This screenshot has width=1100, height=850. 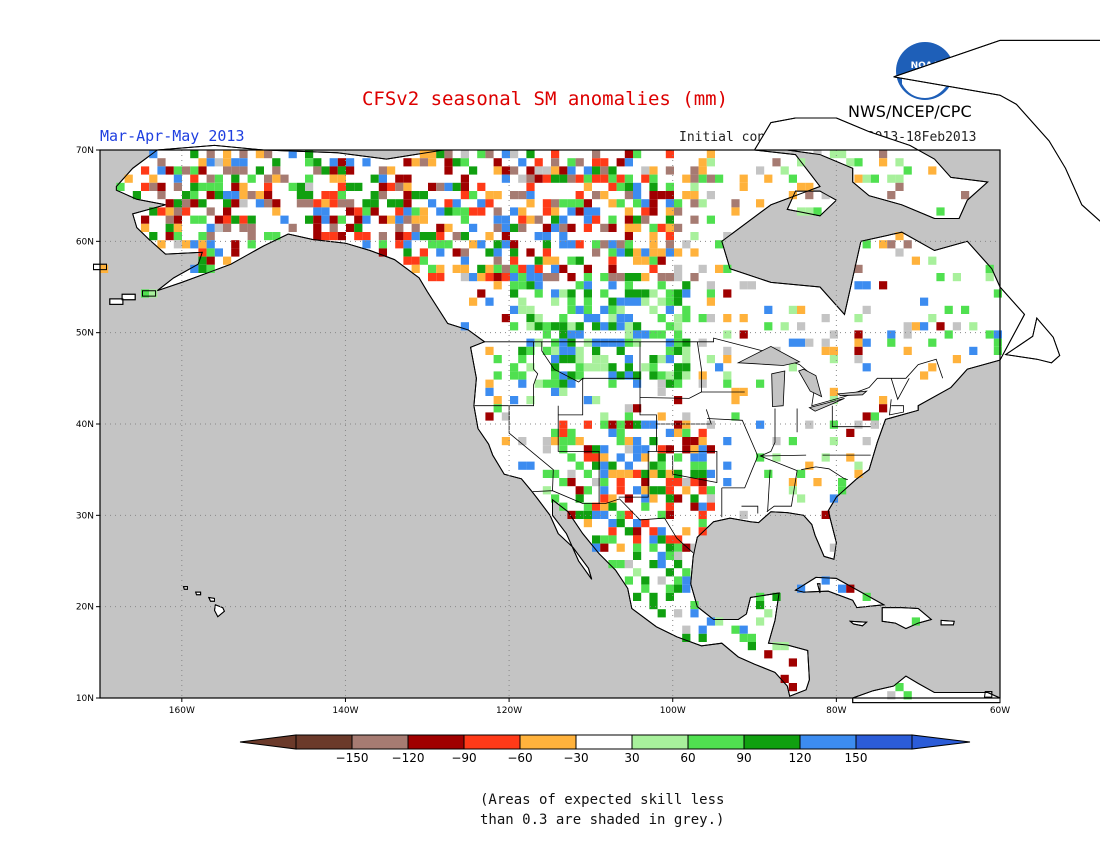 What do you see at coordinates (660, 742) in the screenshot?
I see `legend-swatch` at bounding box center [660, 742].